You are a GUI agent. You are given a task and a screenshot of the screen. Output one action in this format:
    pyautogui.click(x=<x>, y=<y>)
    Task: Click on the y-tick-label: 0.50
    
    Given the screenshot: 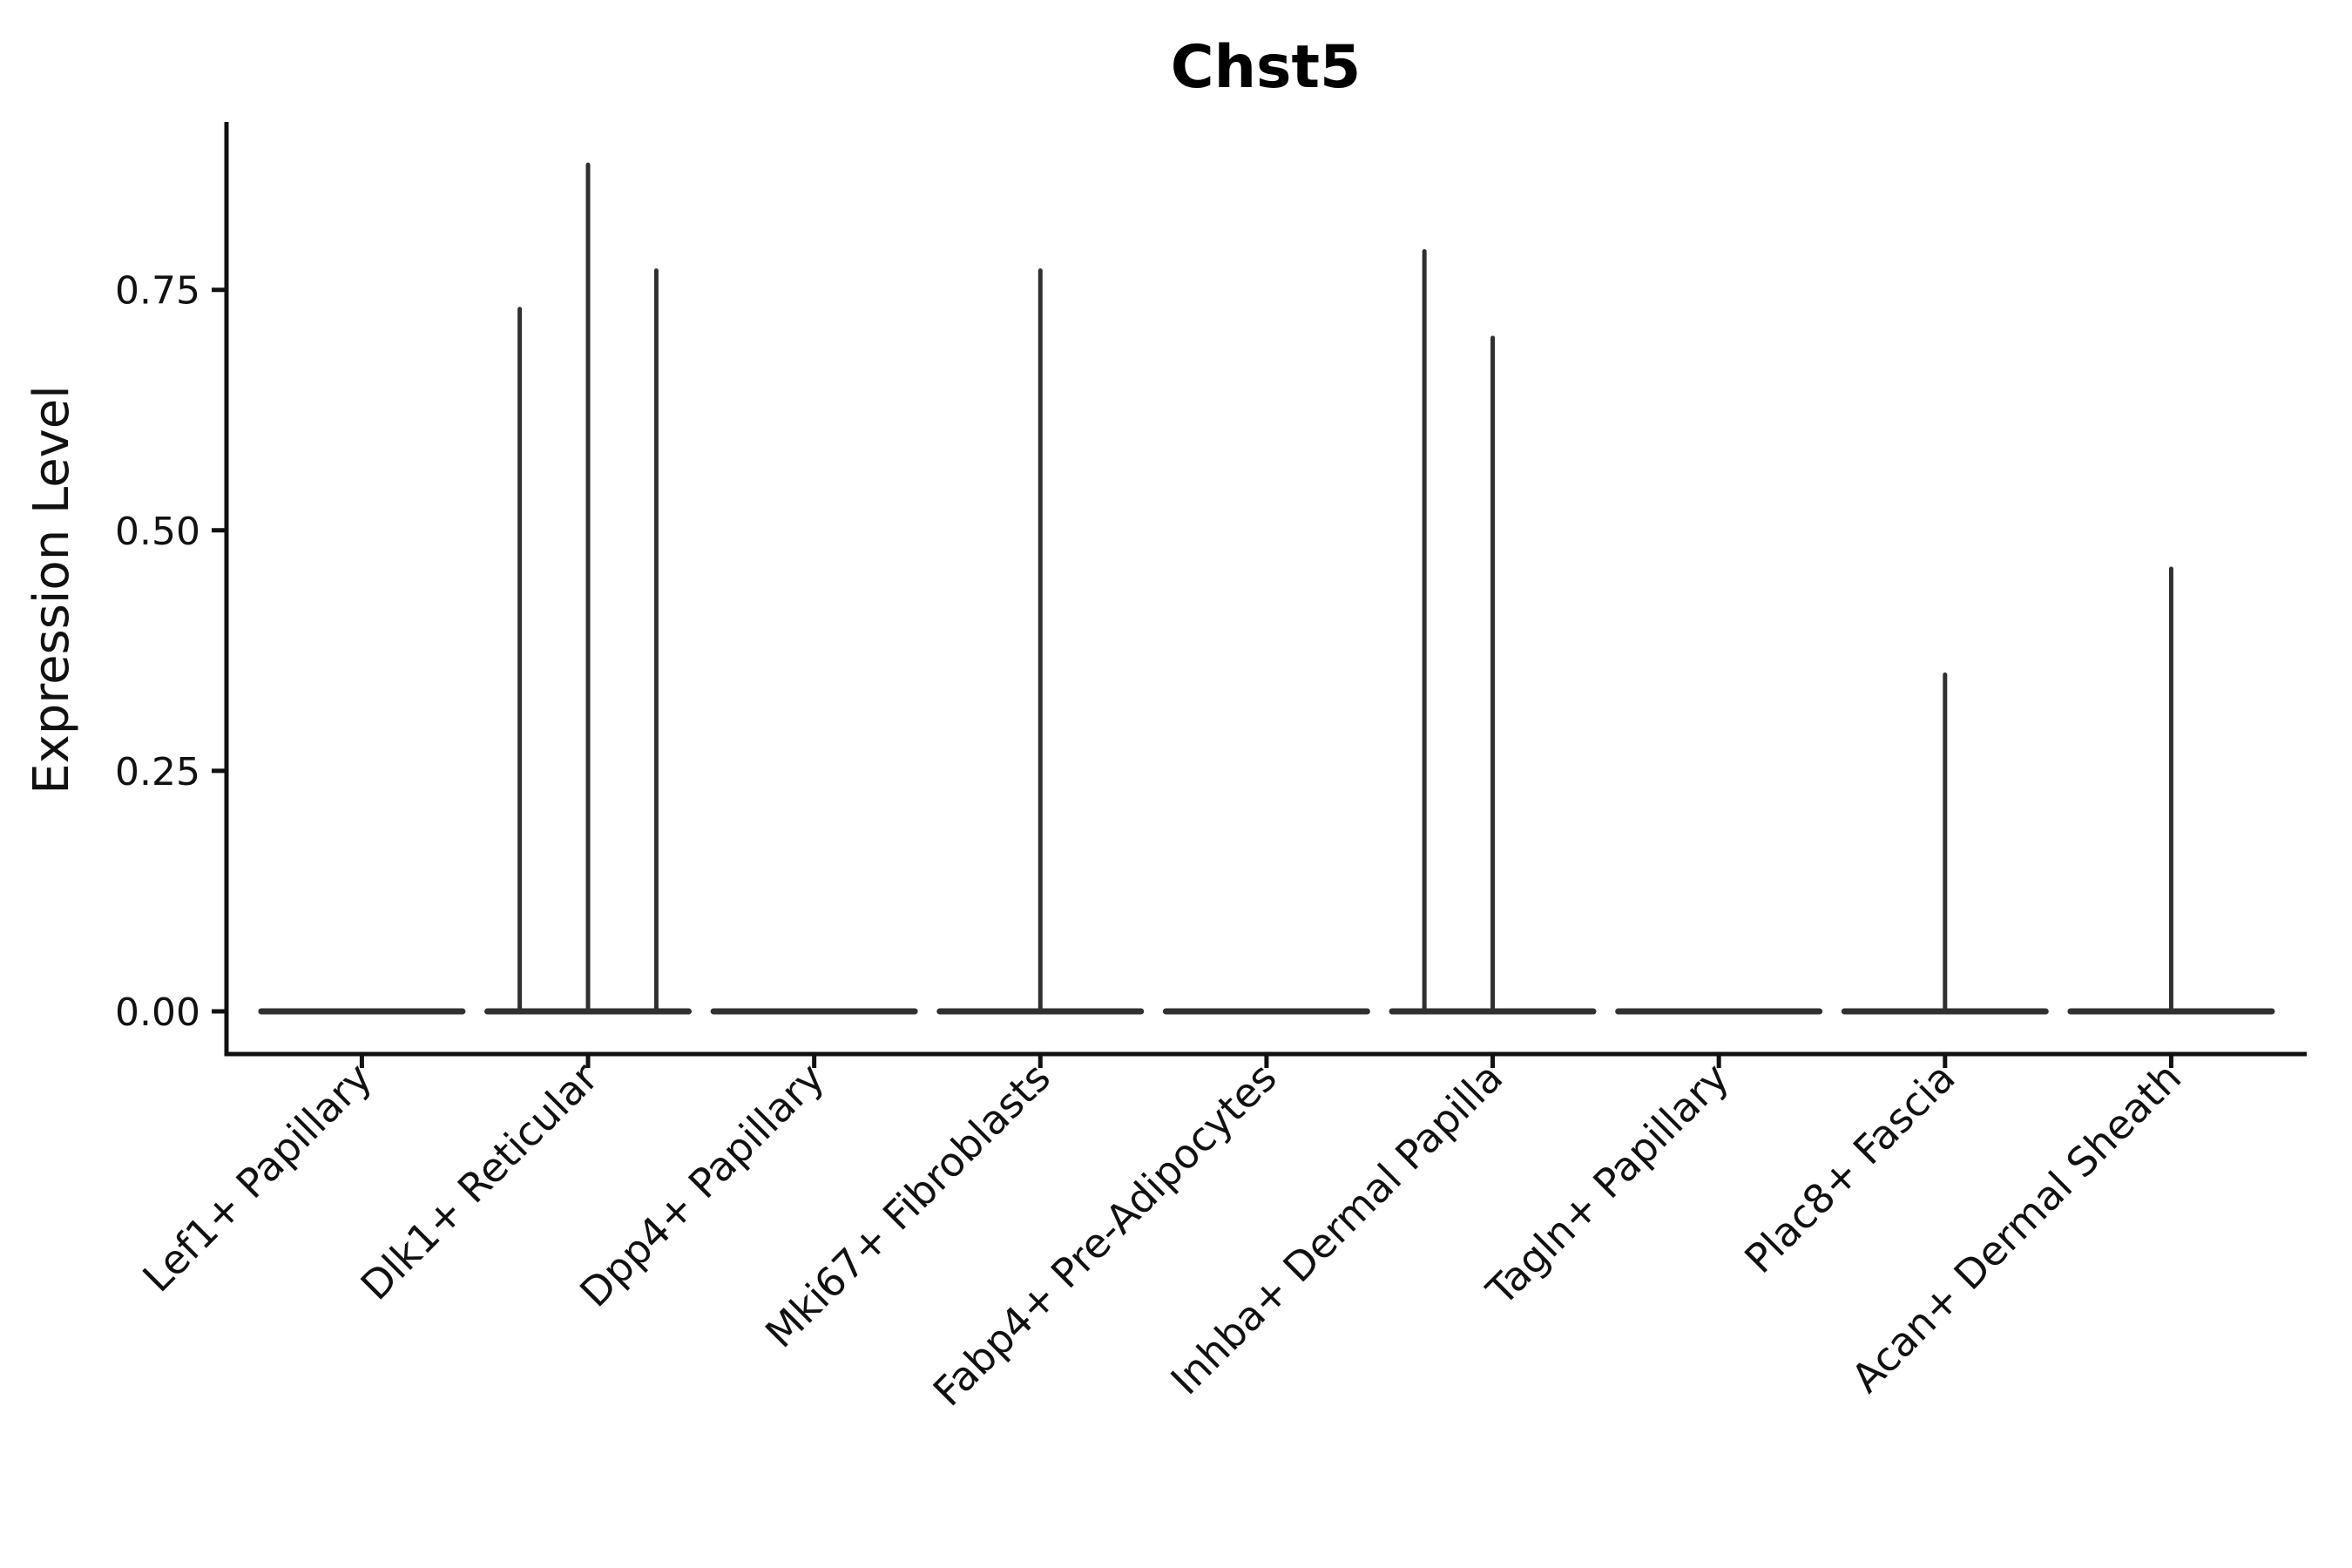 What is the action you would take?
    pyautogui.click(x=157, y=532)
    